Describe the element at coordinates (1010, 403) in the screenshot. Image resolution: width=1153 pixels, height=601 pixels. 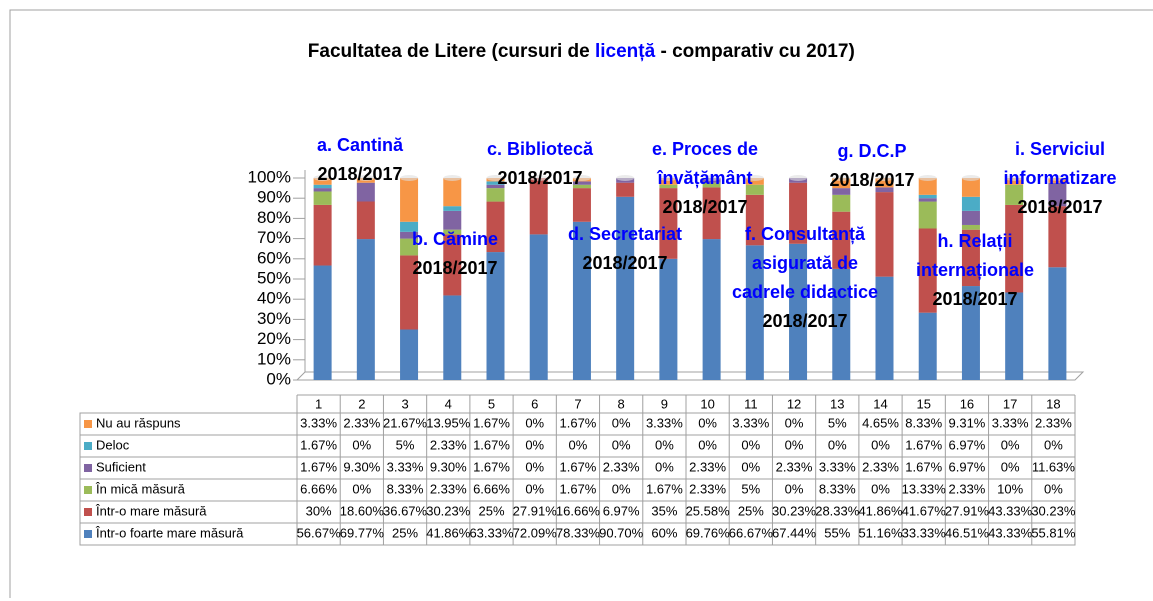
I see `x-tick-label: 17` at that location.